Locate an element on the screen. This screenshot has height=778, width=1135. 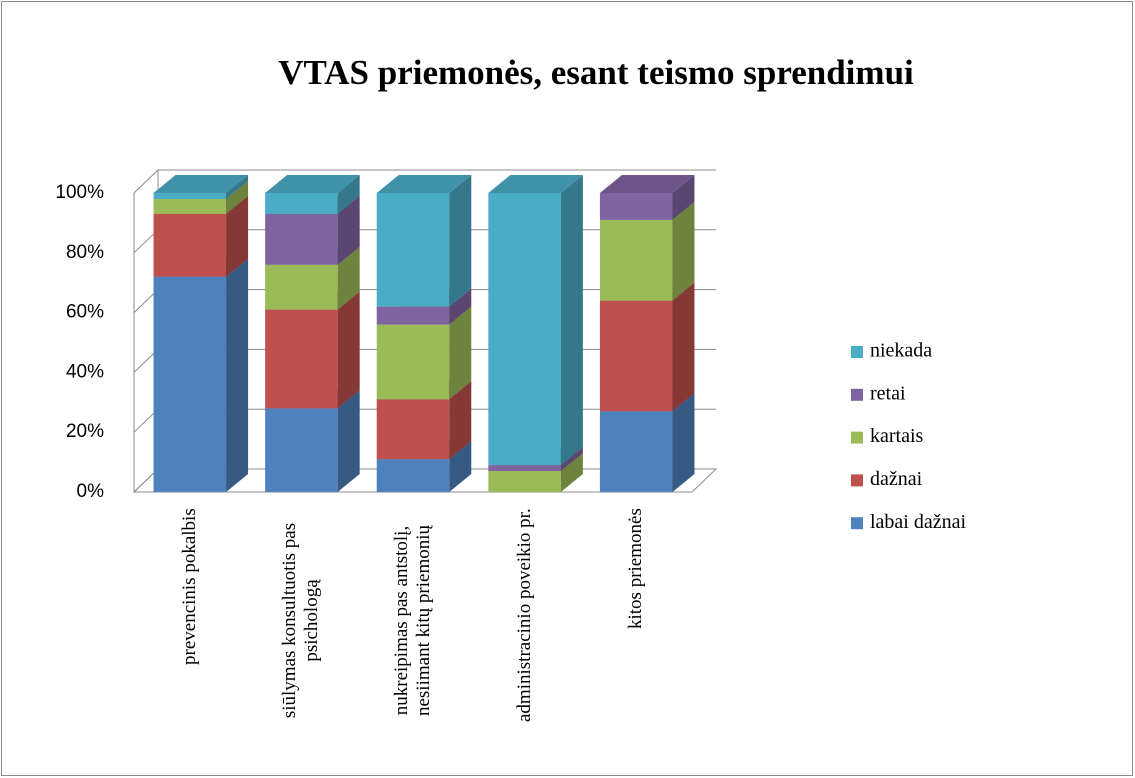
y-tick-label: 20% is located at coordinates (85, 431).